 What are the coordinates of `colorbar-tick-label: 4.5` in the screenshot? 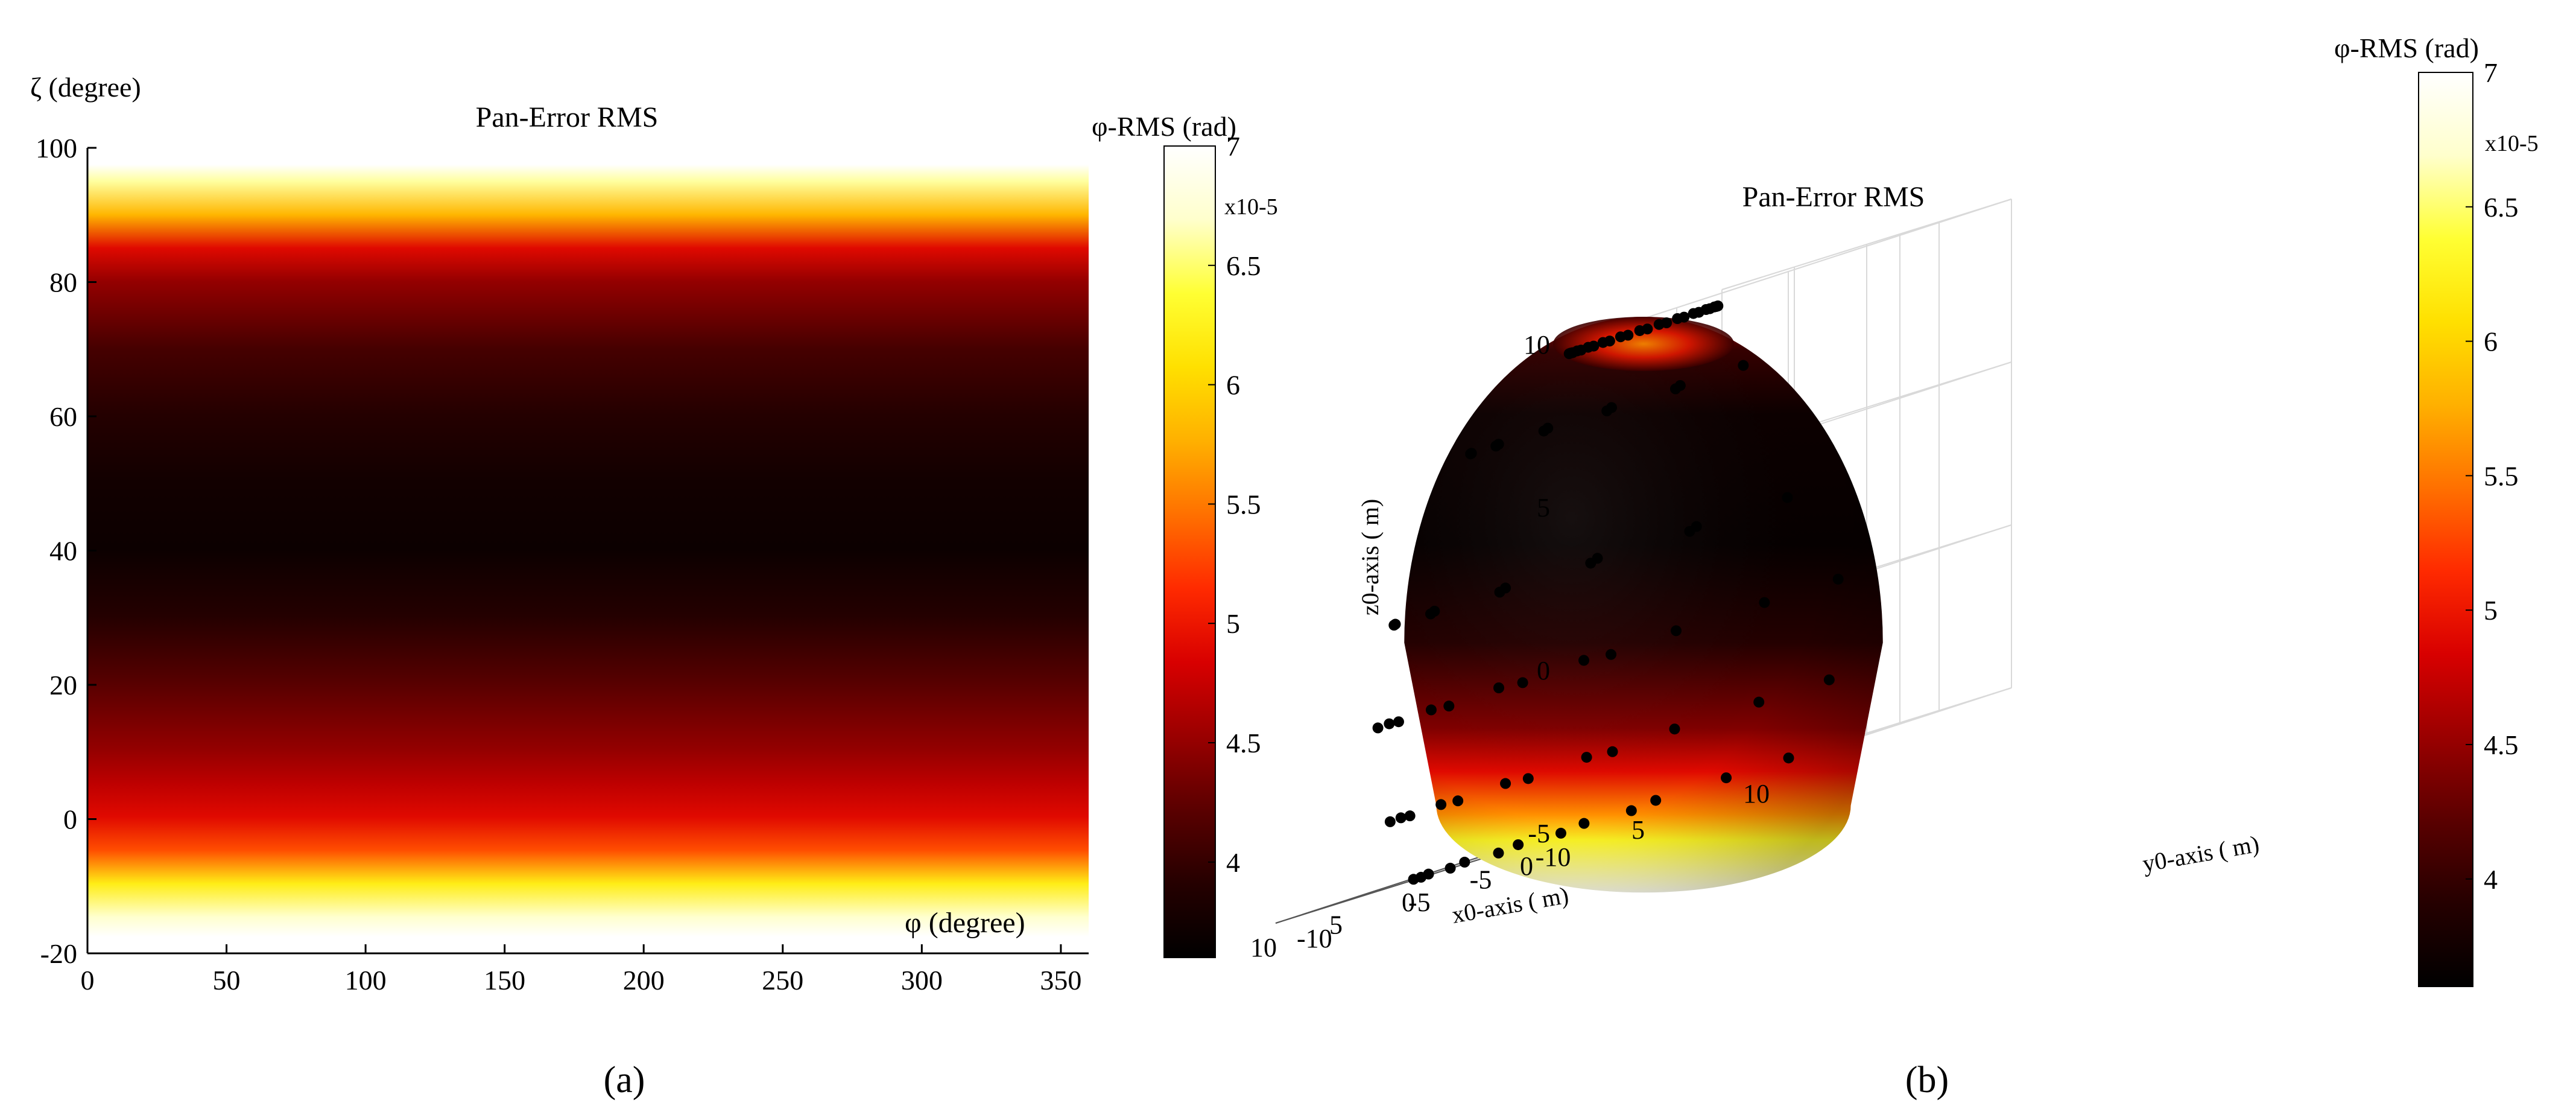 It's located at (1243, 743).